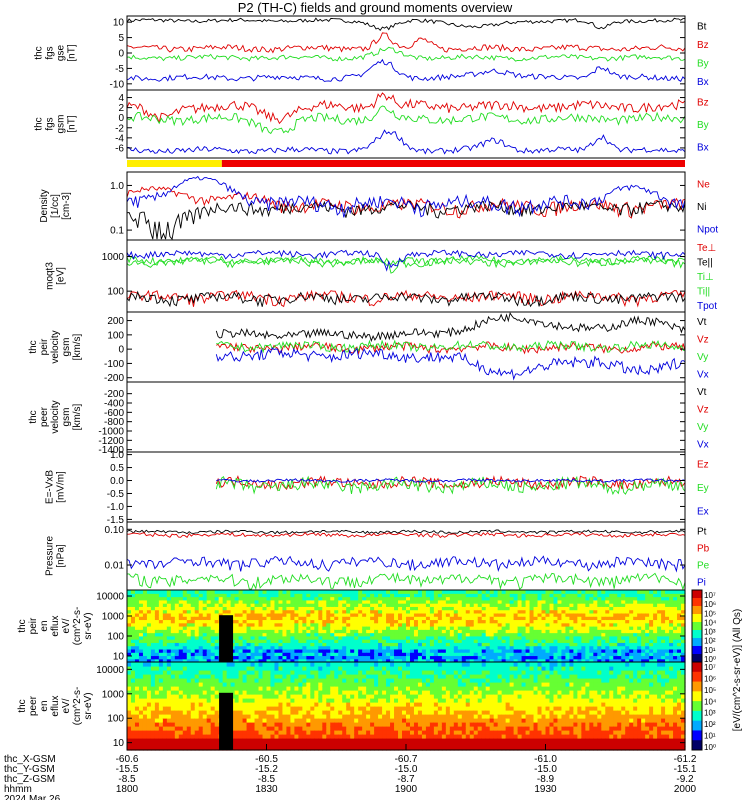 The width and height of the screenshot is (750, 800). Describe the element at coordinates (406, 196) in the screenshot. I see `series-density-Npot` at that location.